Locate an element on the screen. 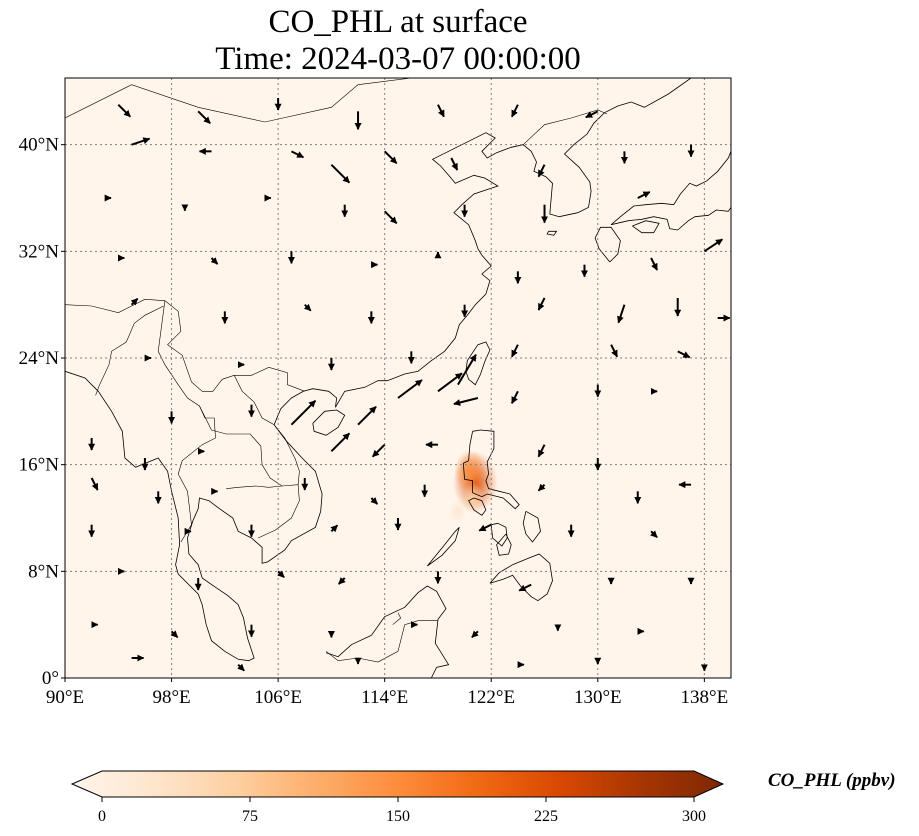  map-title: CO_PHL at surface is located at coordinates (398, 22).